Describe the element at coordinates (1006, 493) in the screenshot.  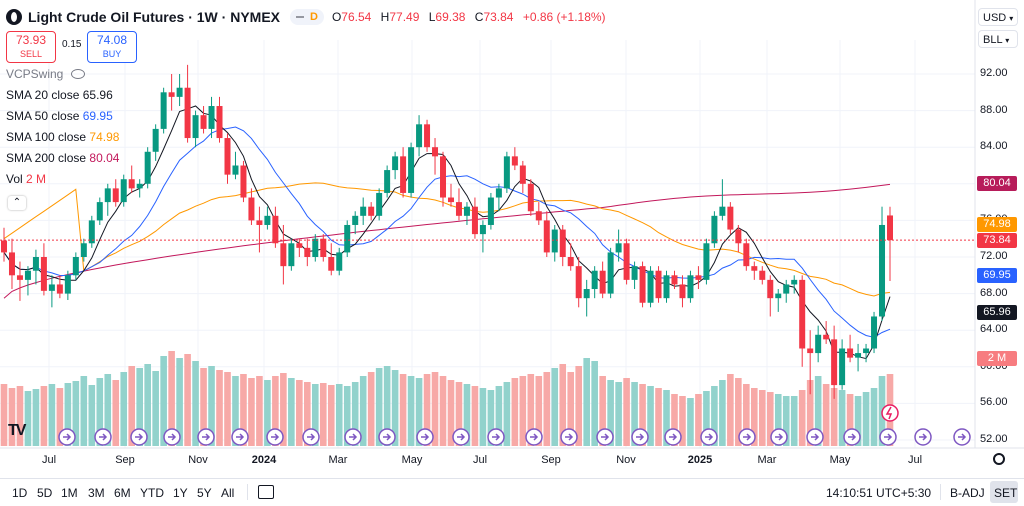
I see `session-button: SET` at that location.